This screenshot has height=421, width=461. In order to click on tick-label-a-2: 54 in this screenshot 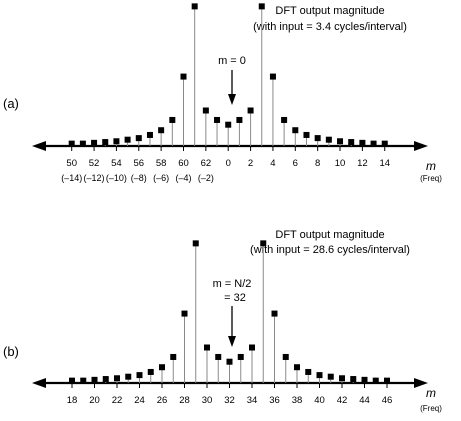, I will do `click(116, 163)`.